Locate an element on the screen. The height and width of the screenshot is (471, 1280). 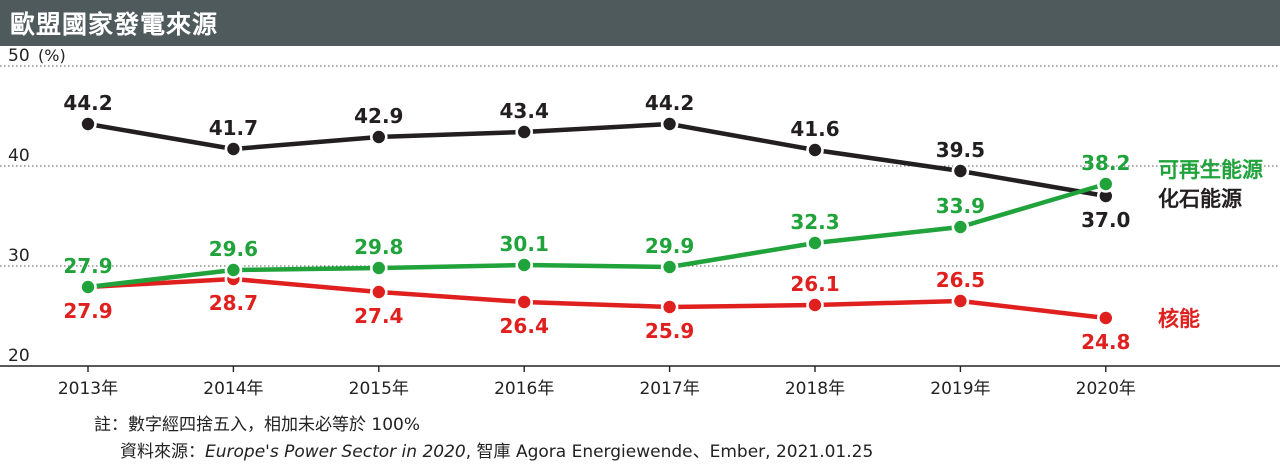
x-tick-label: 2020年 is located at coordinates (1106, 389).